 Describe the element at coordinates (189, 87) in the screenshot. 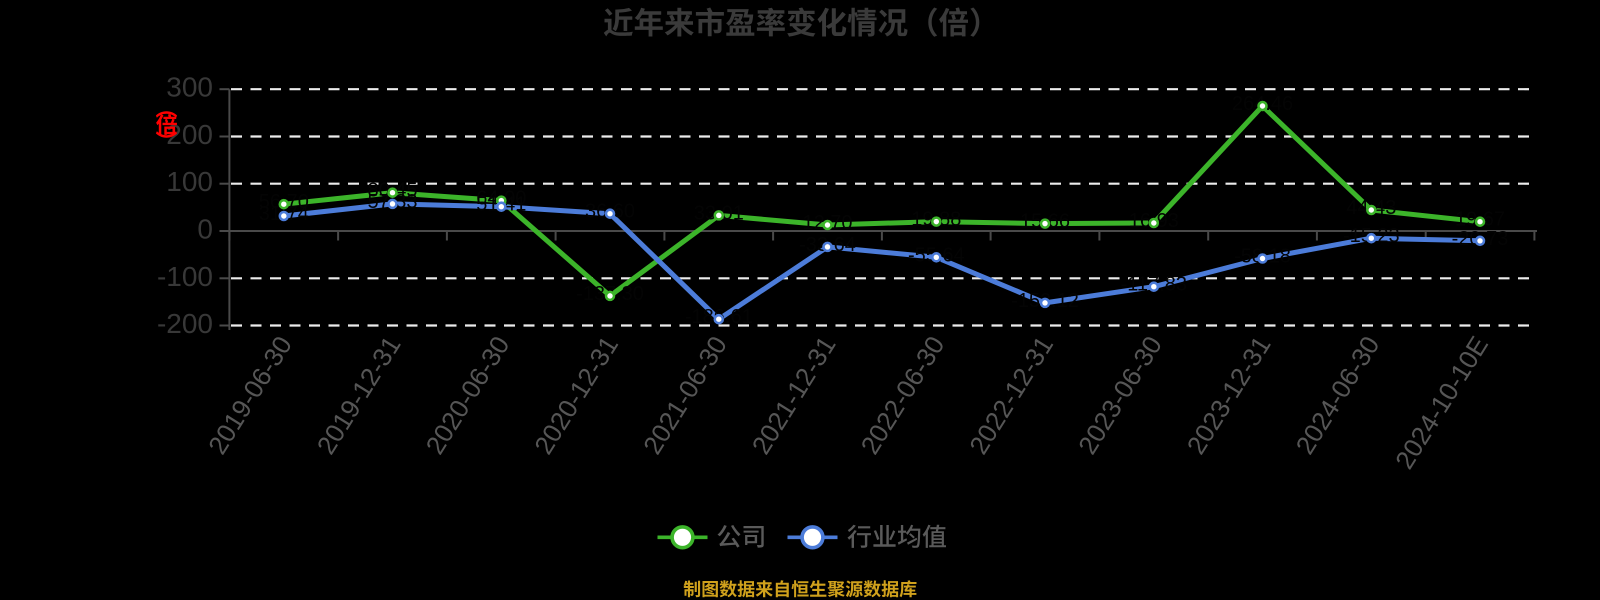

I see `svg-text: 300` at that location.